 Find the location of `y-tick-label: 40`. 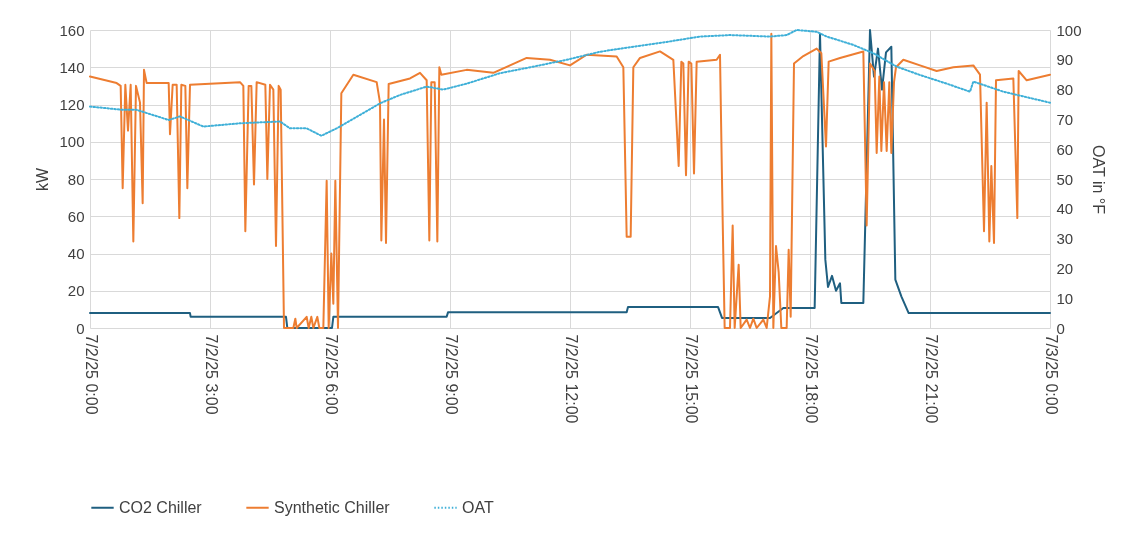

y-tick-label: 40 is located at coordinates (76, 253).